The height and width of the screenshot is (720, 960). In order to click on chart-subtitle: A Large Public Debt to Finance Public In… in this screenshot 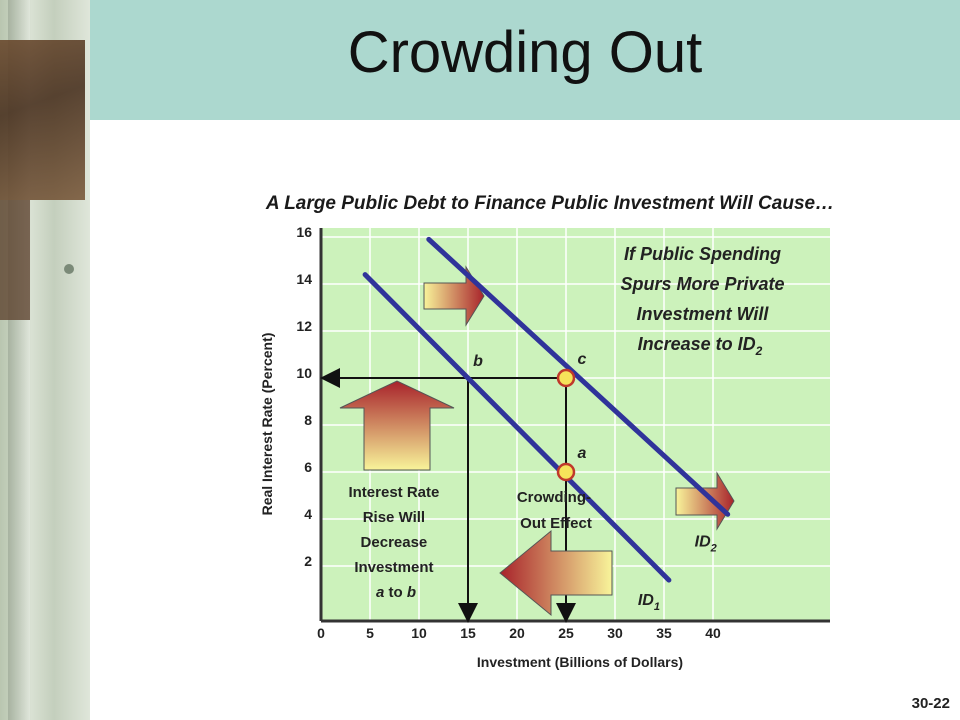, I will do `click(550, 203)`.